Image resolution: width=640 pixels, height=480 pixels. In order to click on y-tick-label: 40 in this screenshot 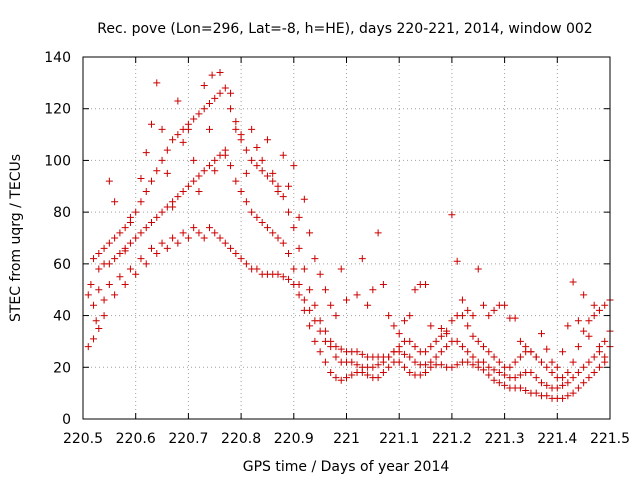, I will do `click(62, 317)`.